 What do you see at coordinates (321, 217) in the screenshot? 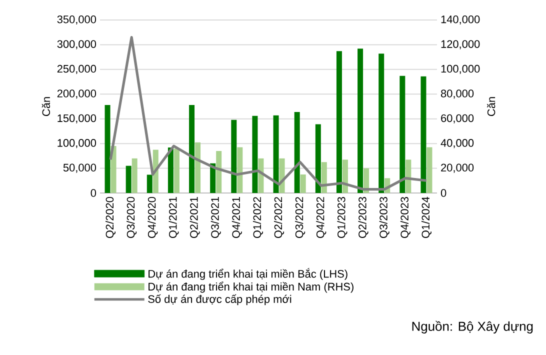
I see `x-tick-label: Q4/2022` at bounding box center [321, 217].